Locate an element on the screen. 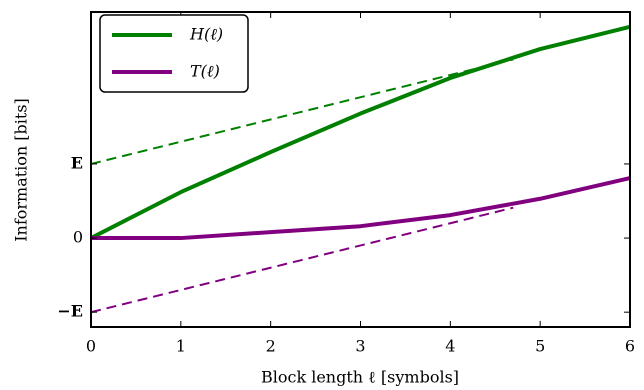 This screenshot has height=390, width=644. series-line is located at coordinates (361, 208).